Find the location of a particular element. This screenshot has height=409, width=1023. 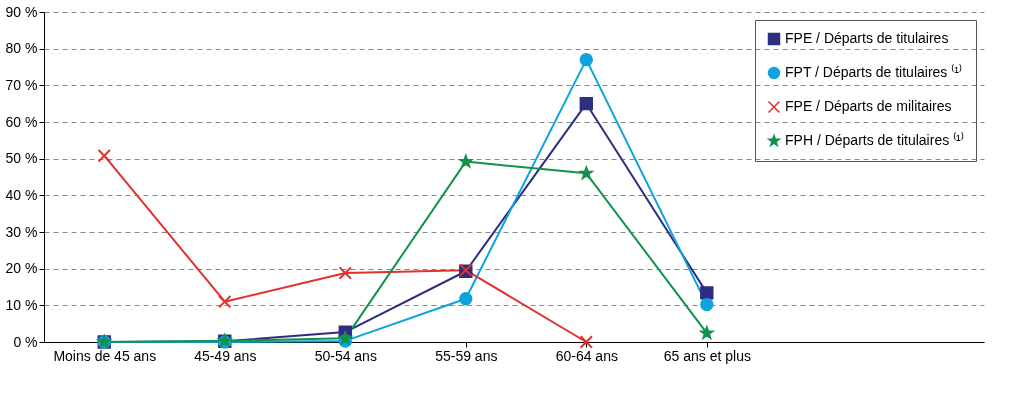

legend-label: FPE / Départs de militaires is located at coordinates (868, 106).